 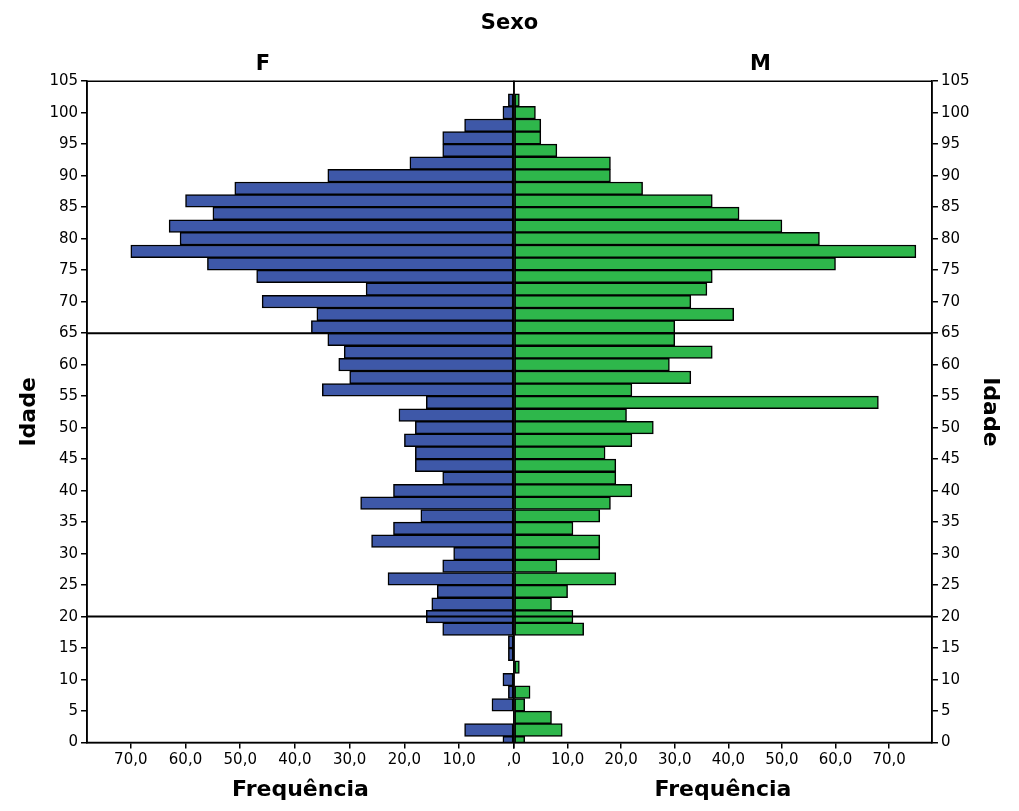 What do you see at coordinates (760, 63) in the screenshot?
I see `chart-subtitle: M` at bounding box center [760, 63].